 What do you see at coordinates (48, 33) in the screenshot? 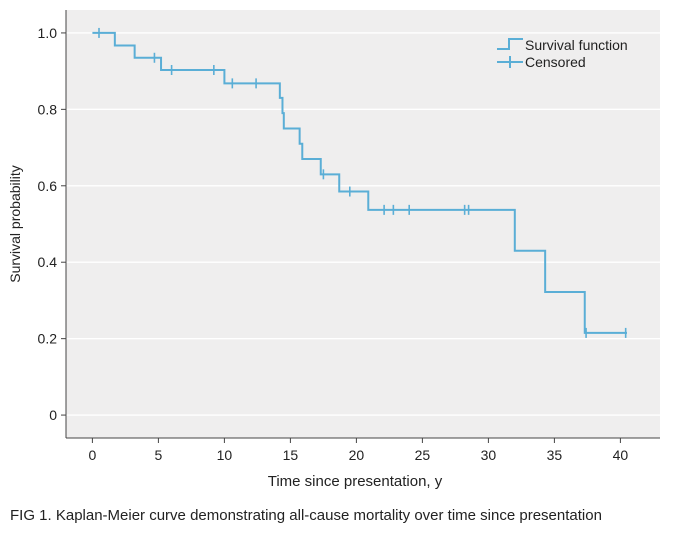
I see `y-tick-label: 1.0` at bounding box center [48, 33].